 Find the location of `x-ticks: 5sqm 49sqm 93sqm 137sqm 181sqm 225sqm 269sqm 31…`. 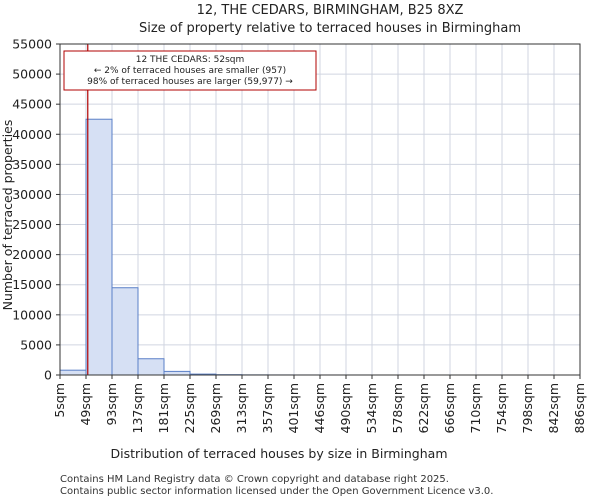

x-ticks: 5sqm 49sqm 93sqm 137sqm 181sqm 225sqm 269sqm 31… is located at coordinates (319, 404).